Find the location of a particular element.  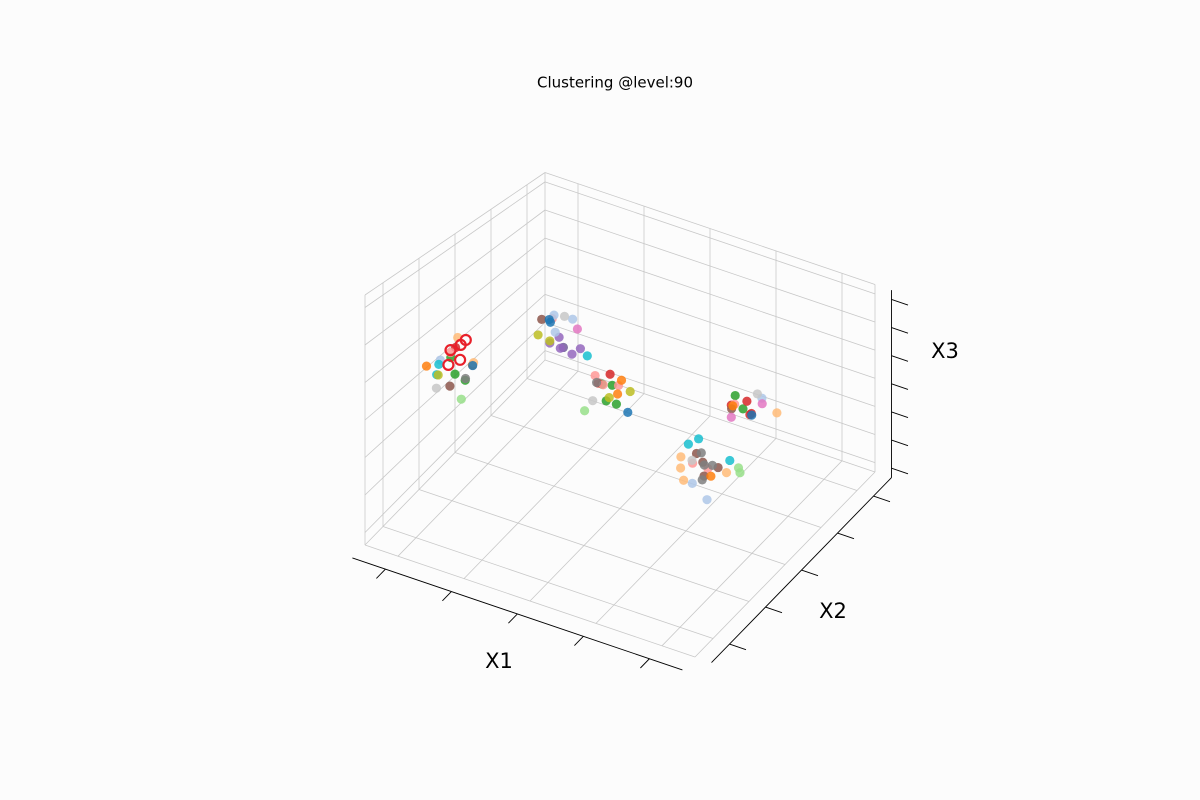

z-axis-label: X3 is located at coordinates (945, 351).